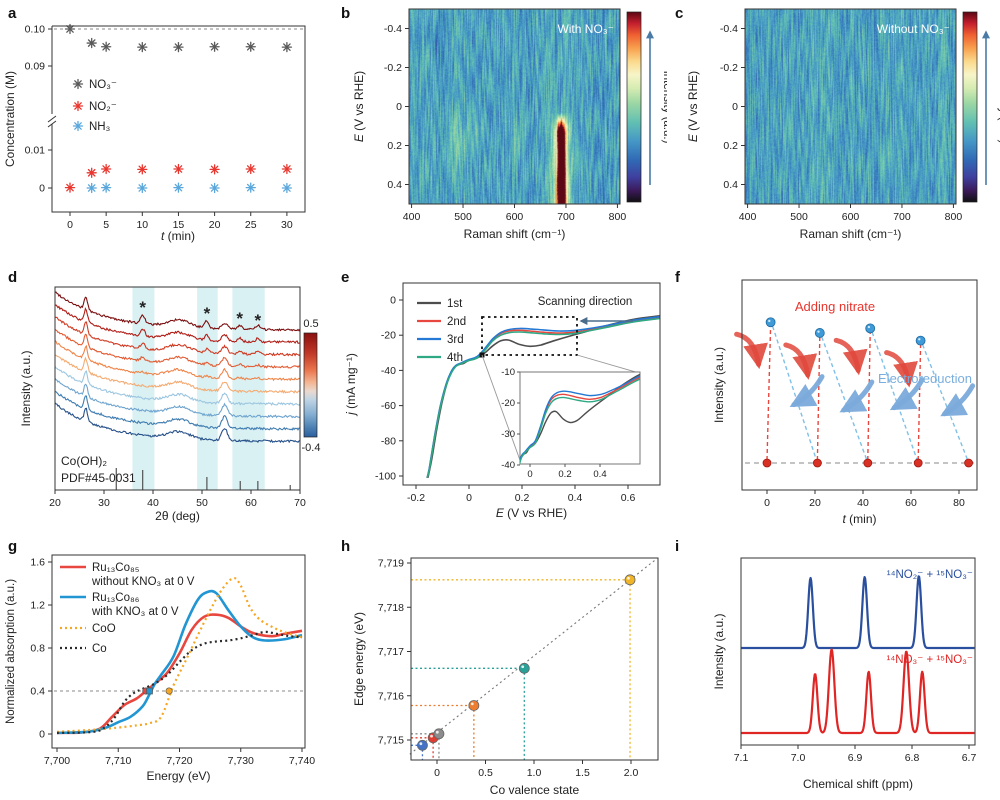 The height and width of the screenshot is (800, 1000). I want to click on x-axis-label: t (min), so click(859, 519).